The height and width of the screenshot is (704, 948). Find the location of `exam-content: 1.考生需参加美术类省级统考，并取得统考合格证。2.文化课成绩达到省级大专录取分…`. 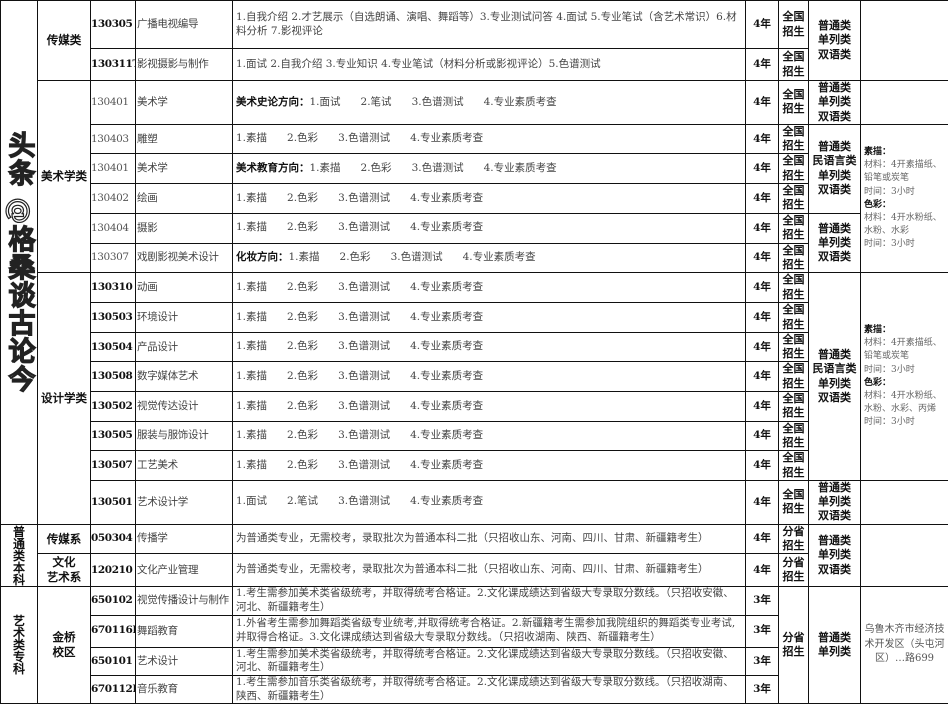

exam-content: 1.考生需参加美术类省级统考，并取得统考合格证。2.文化课成绩达到省级大专录取分… is located at coordinates (489, 661).